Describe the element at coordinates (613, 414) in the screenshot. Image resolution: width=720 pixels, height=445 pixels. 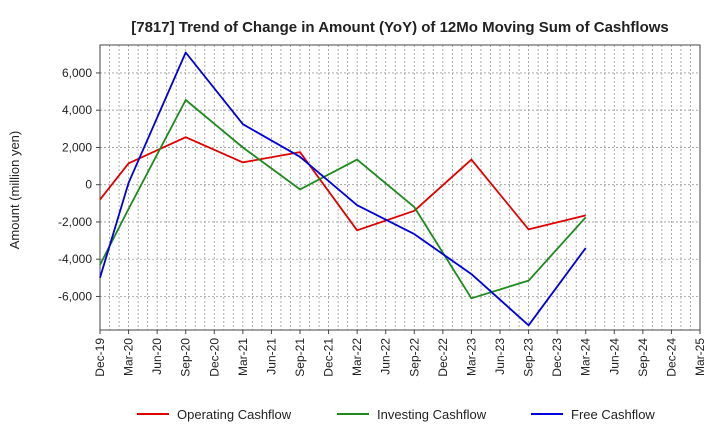
I see `legend-label-free-cashflow: Free Cashflow` at that location.